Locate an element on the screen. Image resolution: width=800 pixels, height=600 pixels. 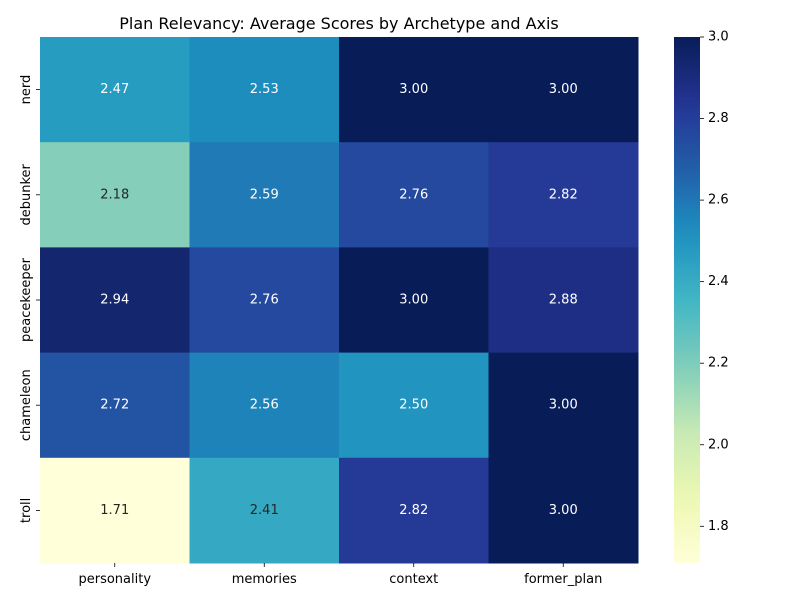
colorbar-ticks: 1.8 2.0 2.2 2.4 2.6 2.8 3.0 is located at coordinates (714, 282).